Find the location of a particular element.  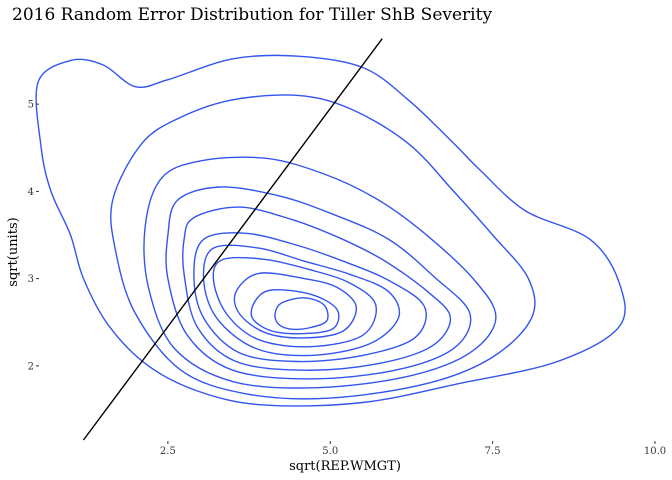

x-tick-label: 7.5 is located at coordinates (493, 451).